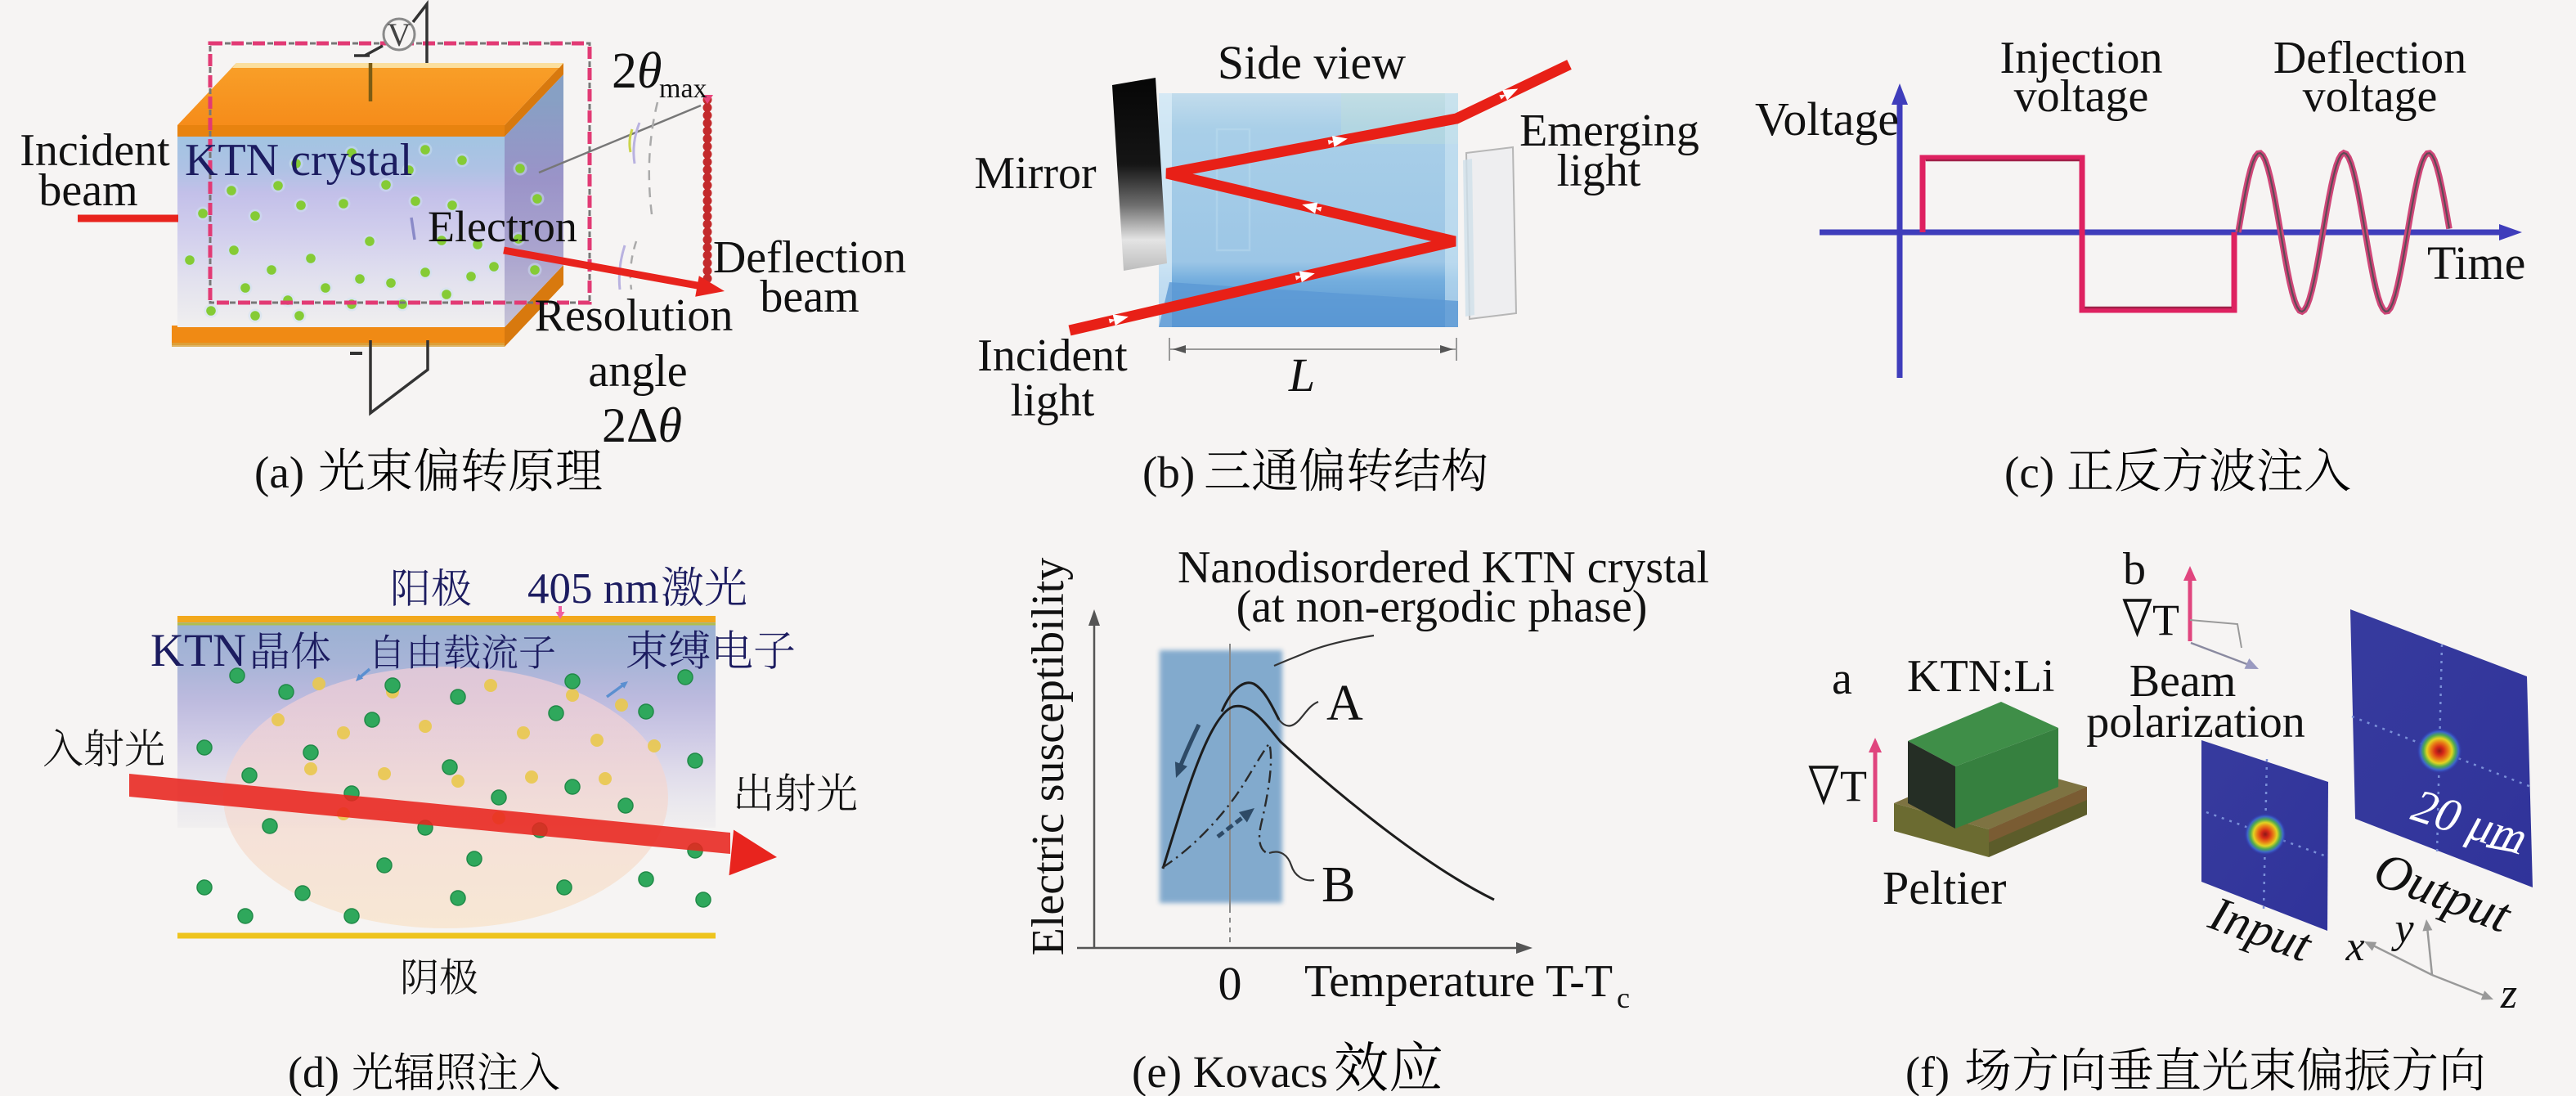 This screenshot has height=1096, width=2576. Describe the element at coordinates (1312, 62) in the screenshot. I see `svg-text: Side view` at that location.